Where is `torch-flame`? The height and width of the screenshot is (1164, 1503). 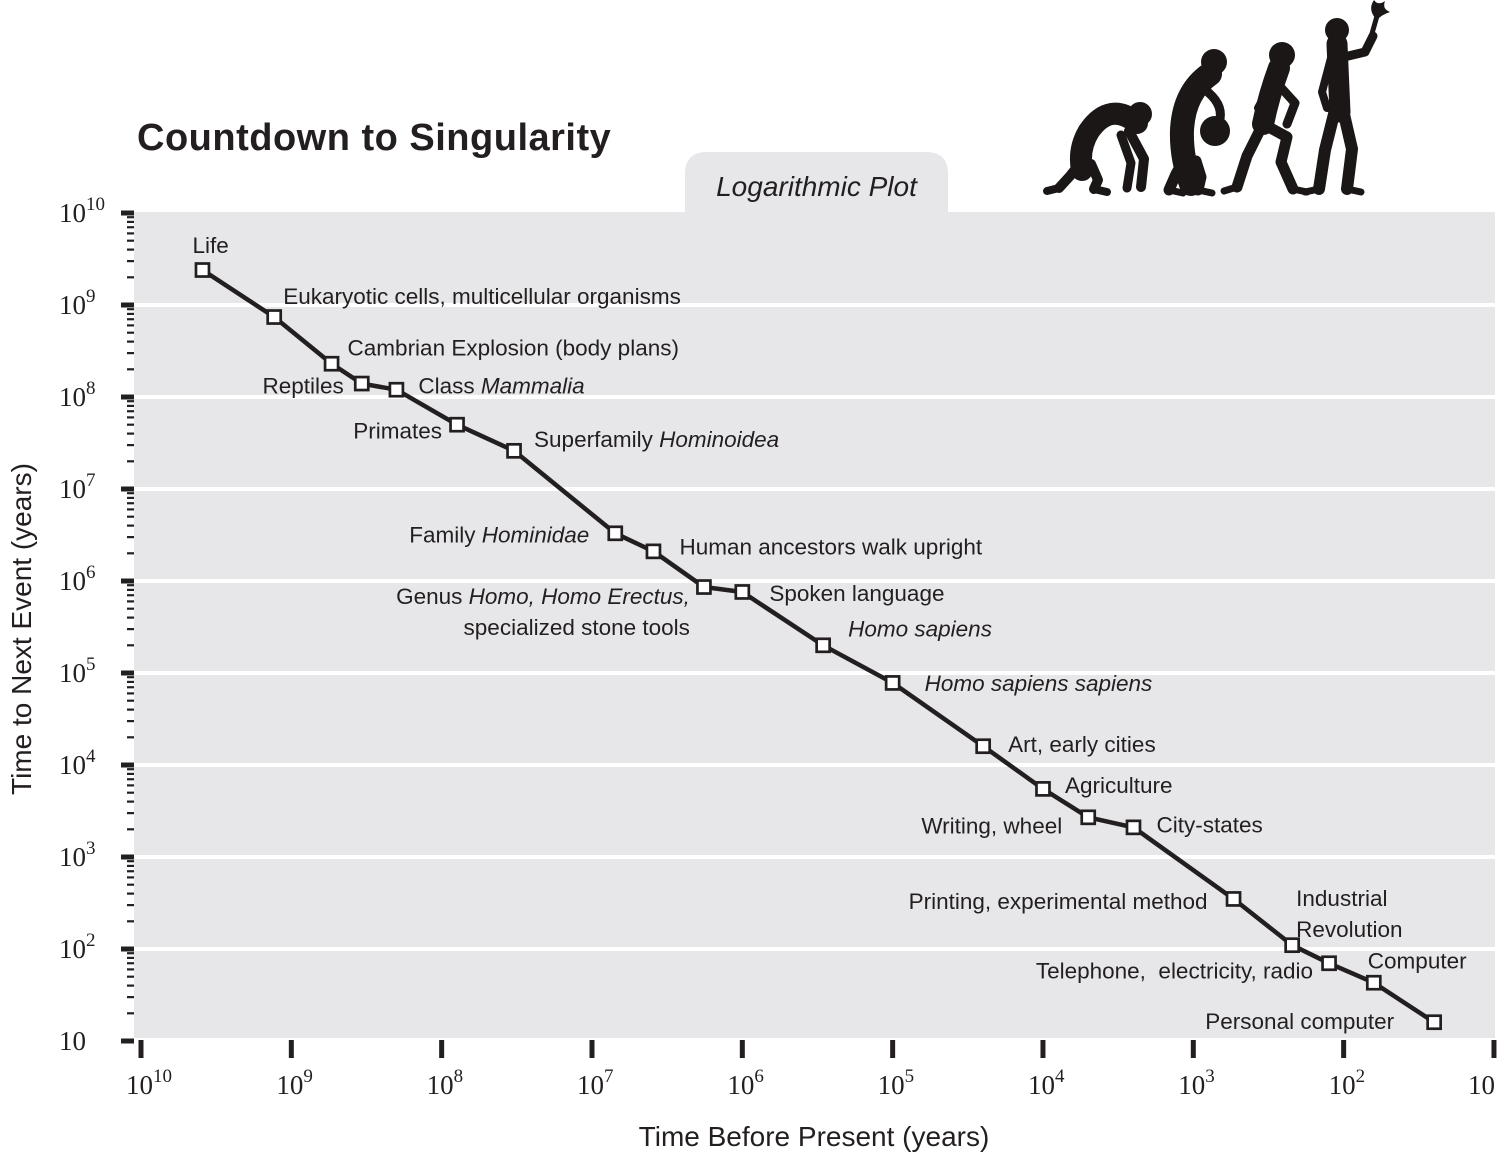
torch-flame is located at coordinates (1380, 10).